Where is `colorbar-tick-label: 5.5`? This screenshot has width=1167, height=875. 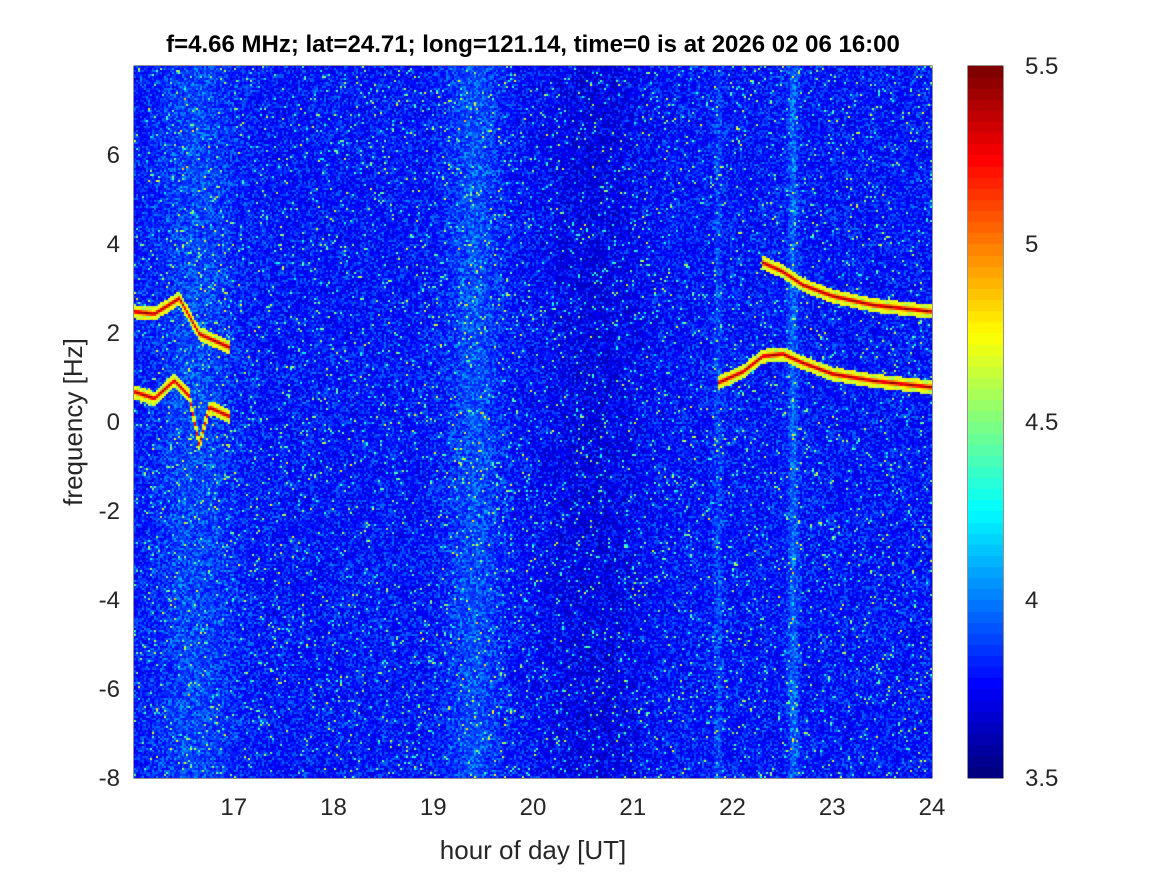 colorbar-tick-label: 5.5 is located at coordinates (1041, 66).